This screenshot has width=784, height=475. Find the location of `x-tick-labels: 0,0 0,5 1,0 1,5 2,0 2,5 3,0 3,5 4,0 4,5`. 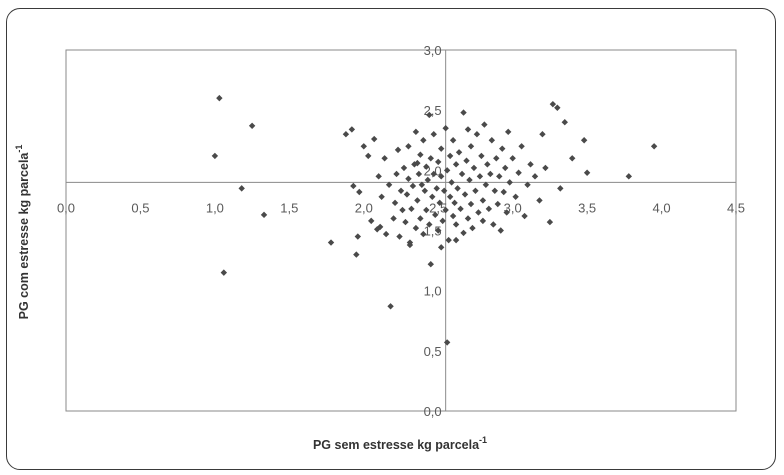

x-tick-labels: 0,0 0,5 1,0 1,5 2,0 2,5 3,0 3,5 4,0 4,5 is located at coordinates (401, 207).